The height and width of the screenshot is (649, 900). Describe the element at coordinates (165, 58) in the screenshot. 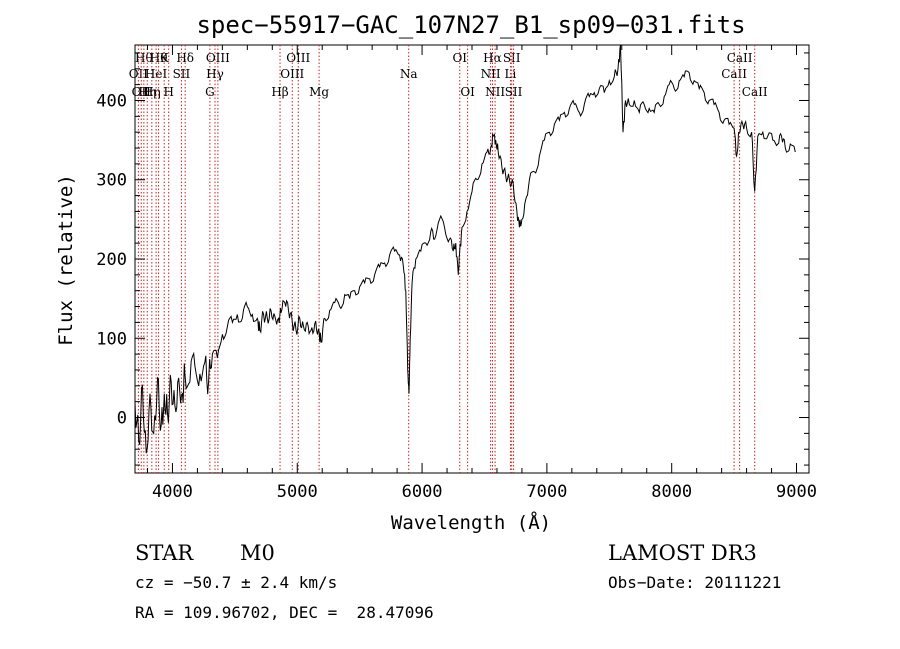

I see `spectral-line-label: K` at that location.